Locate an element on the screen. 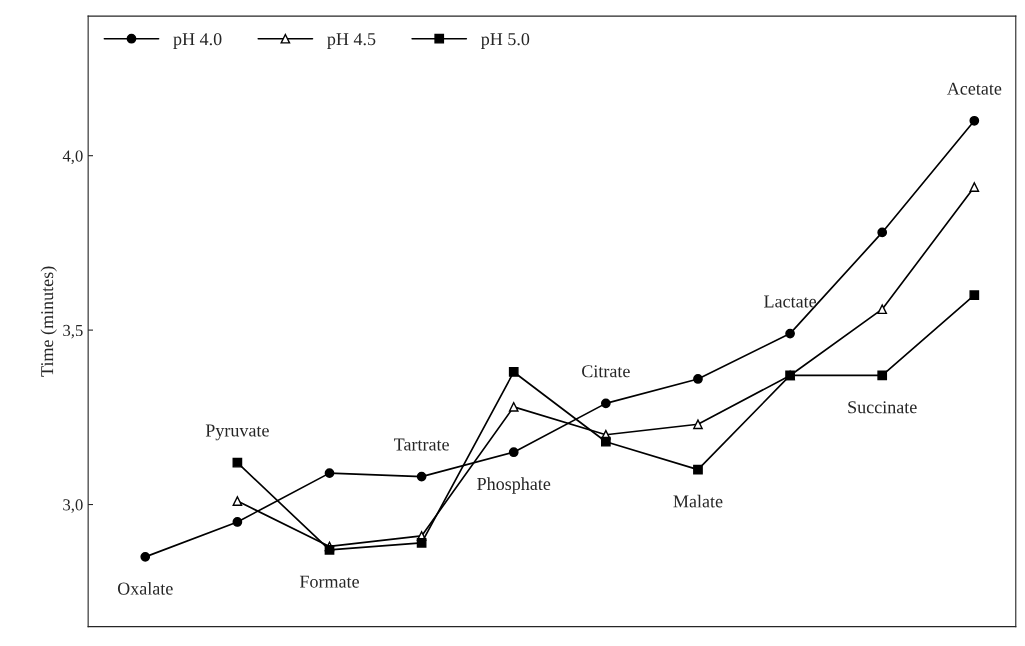 Image resolution: width=1025 pixels, height=646 pixels. annotation: Malate is located at coordinates (698, 501).